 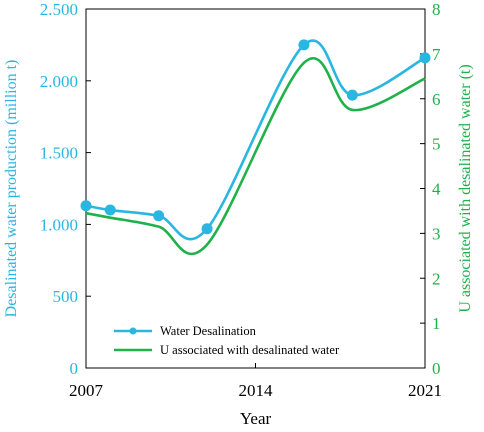 I want to click on x-axis-title: Year, so click(x=256, y=418).